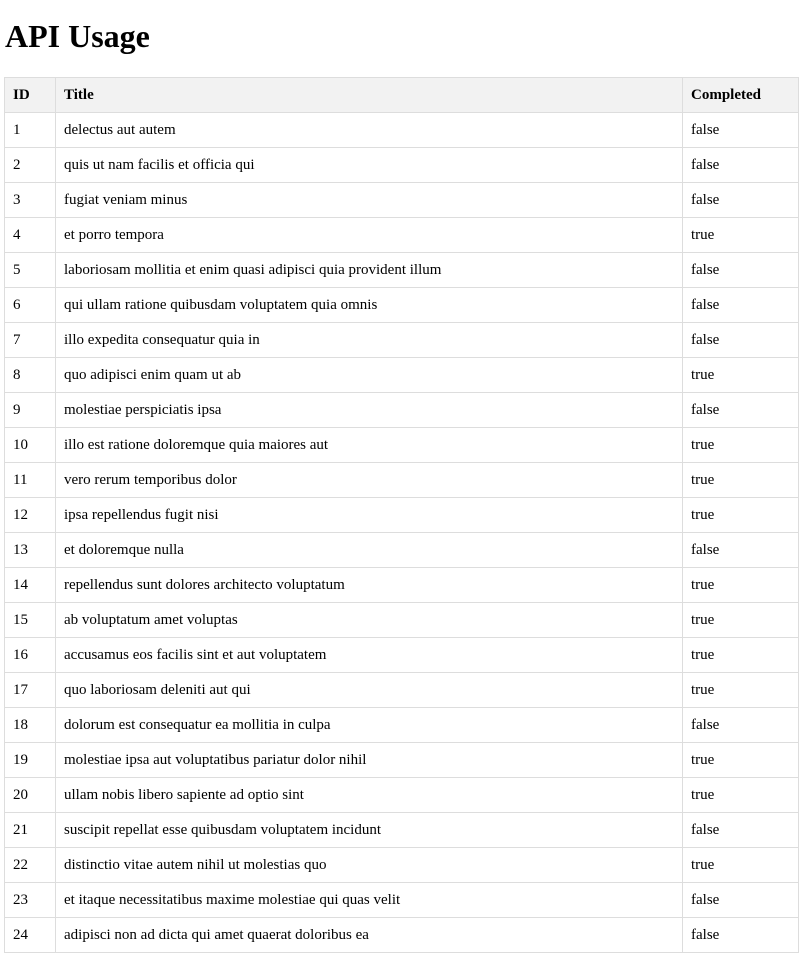  Describe the element at coordinates (30, 200) in the screenshot. I see `cell-id: 3` at that location.